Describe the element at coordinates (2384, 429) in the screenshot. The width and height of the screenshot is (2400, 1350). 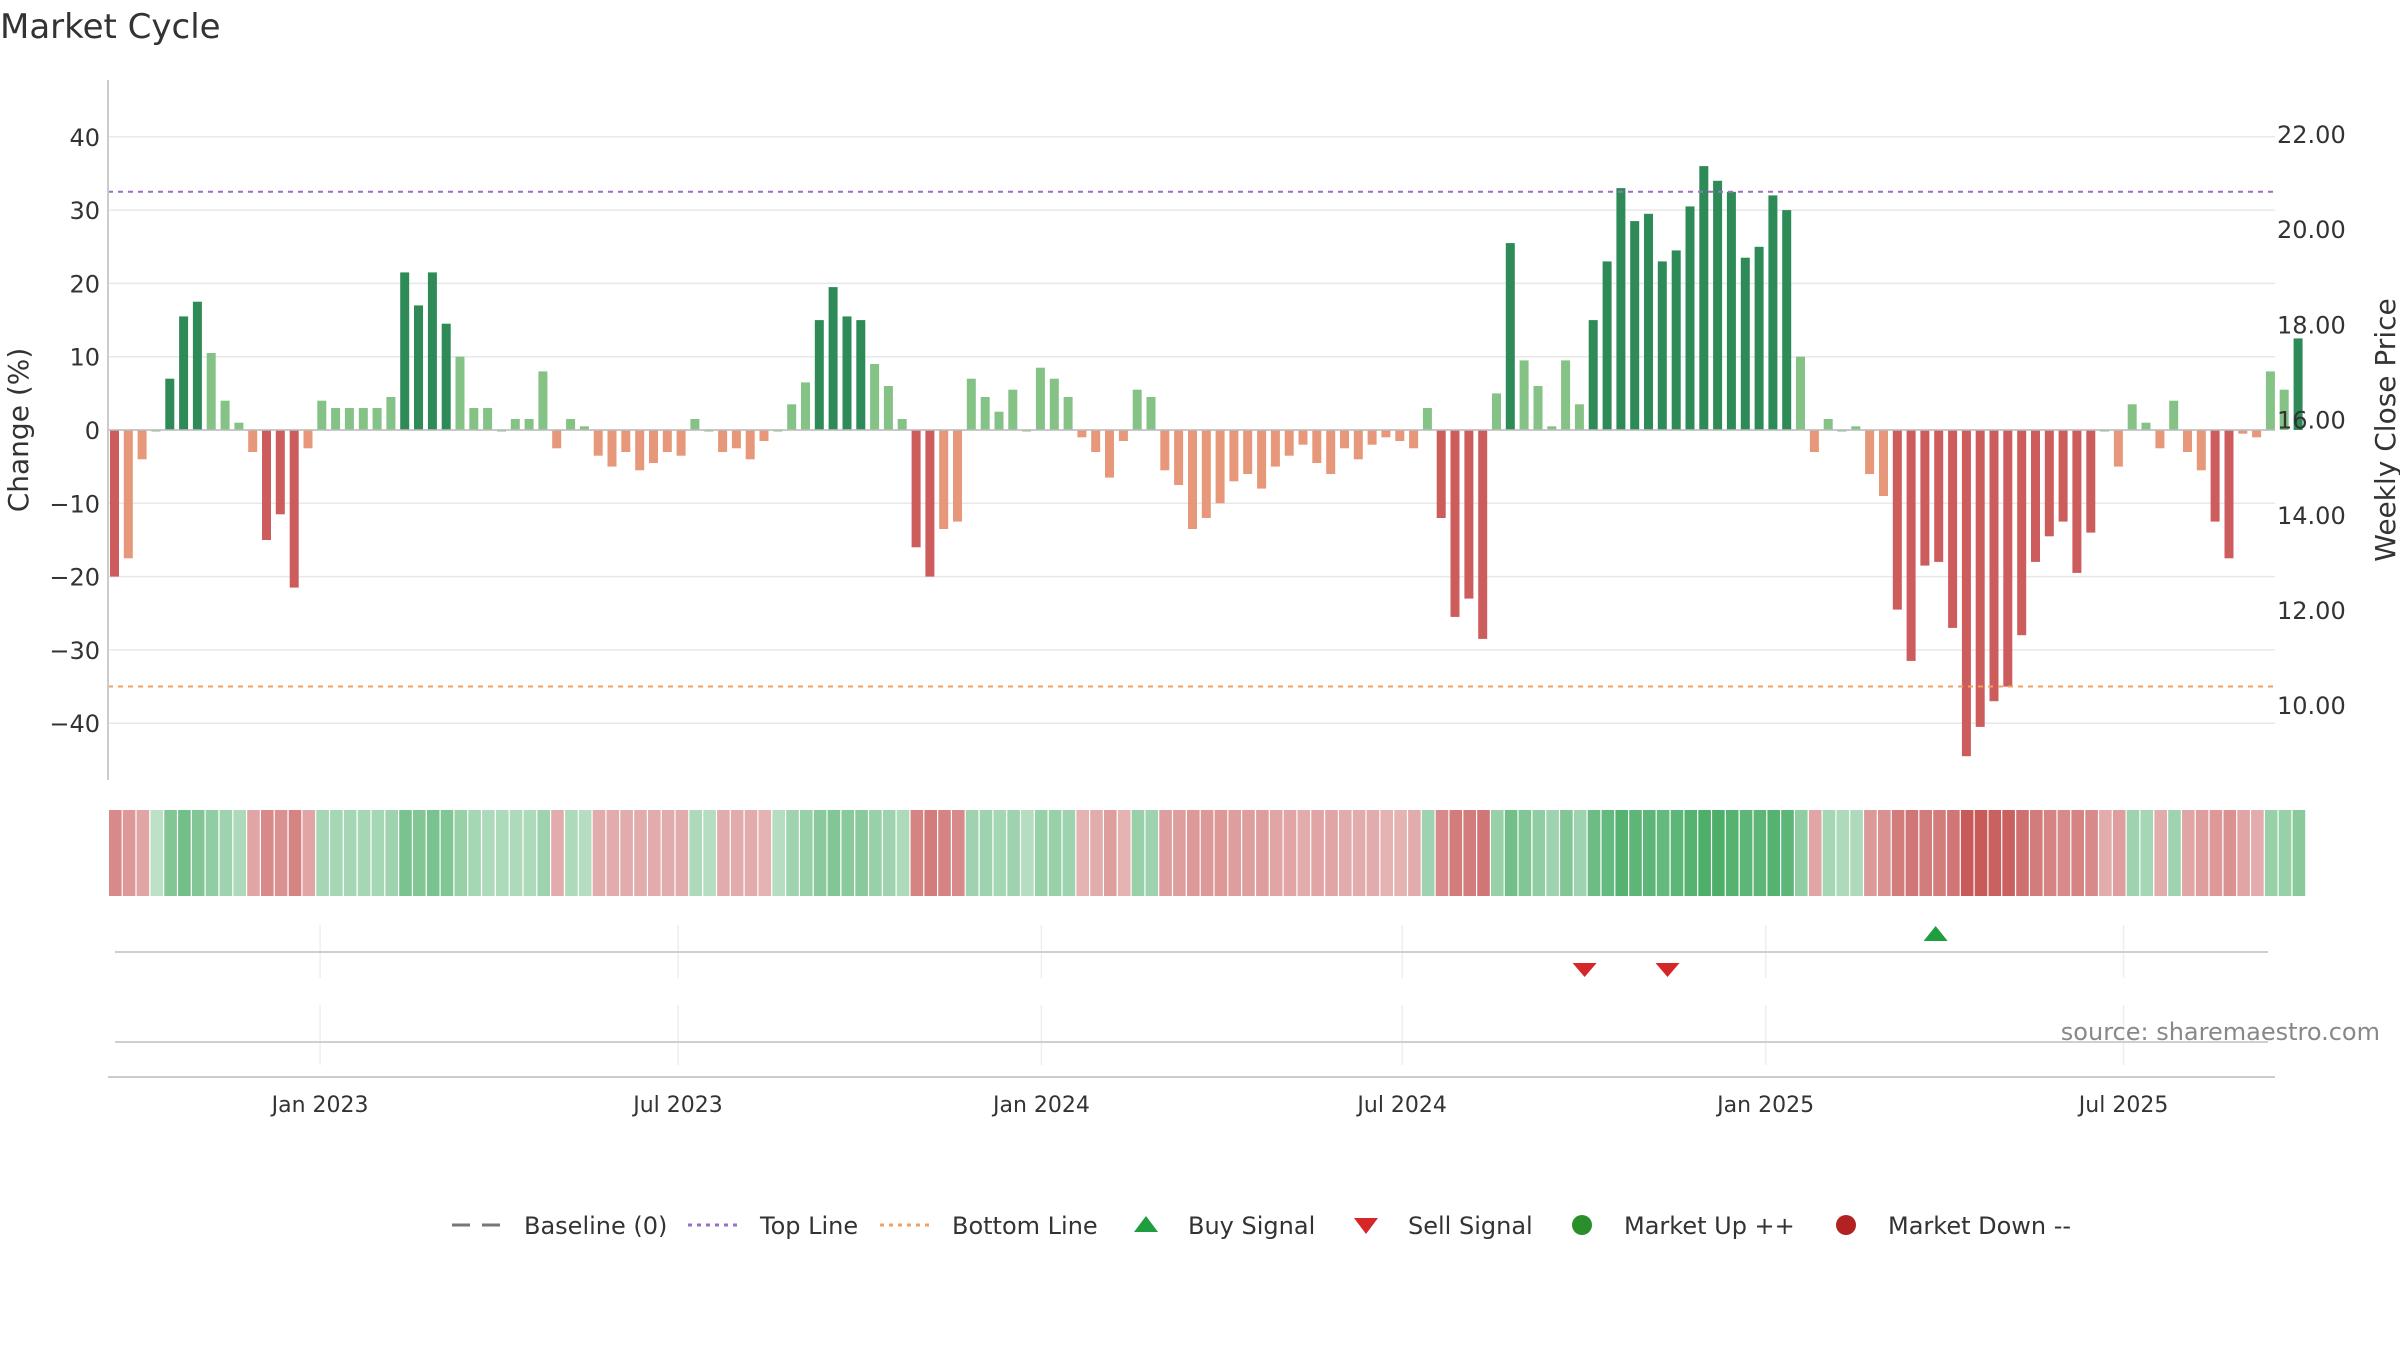
I see `y2-axis-label: Weekly Close Price` at that location.